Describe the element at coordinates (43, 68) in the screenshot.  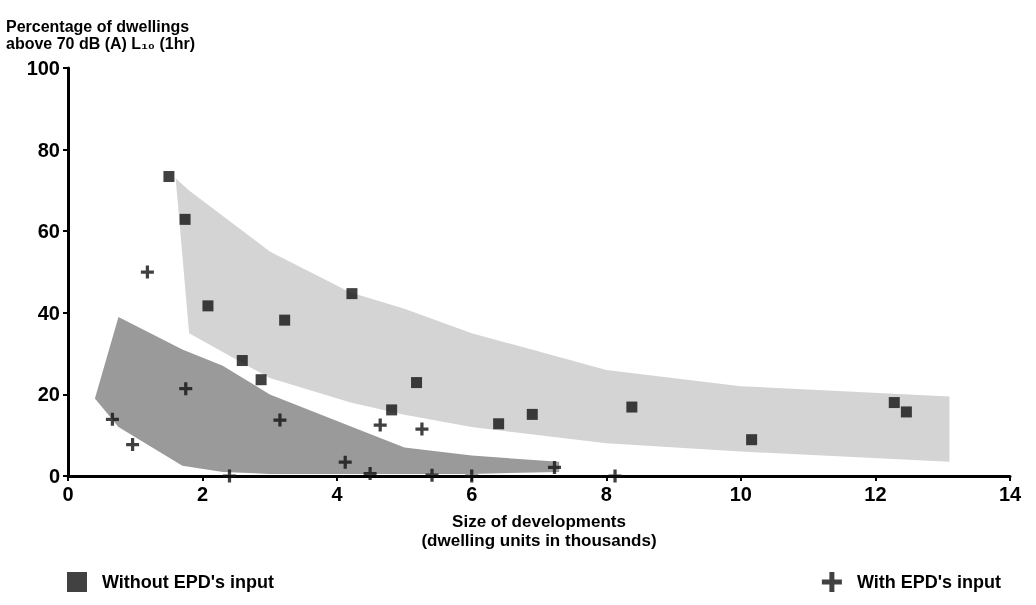
I see `y-tick-label: 100` at that location.